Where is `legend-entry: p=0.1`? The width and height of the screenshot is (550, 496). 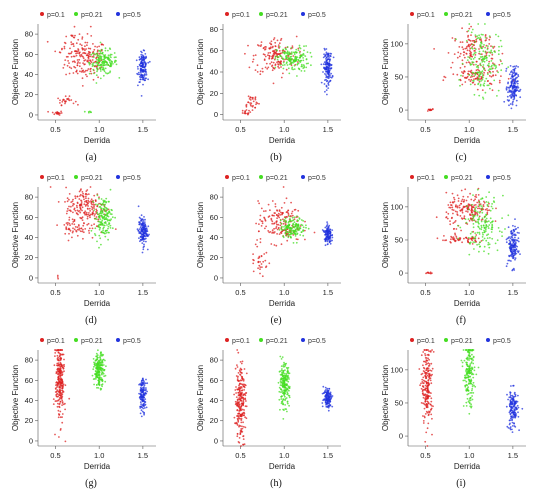
legend-entry: p=0.1 is located at coordinates (426, 178).